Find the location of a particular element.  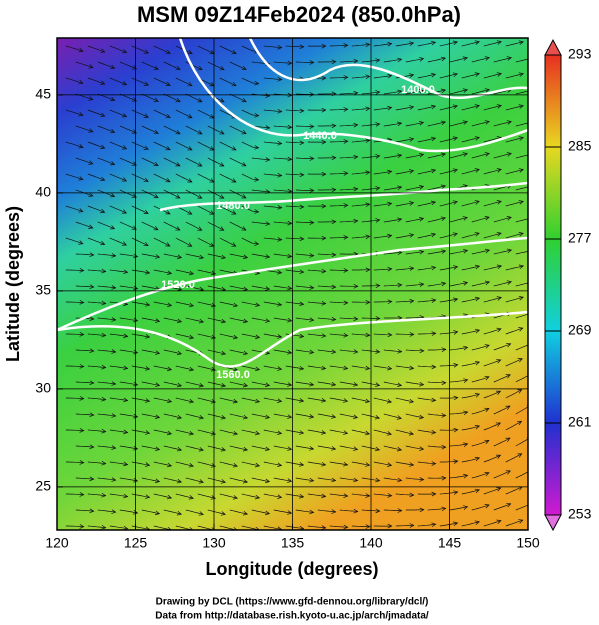

contour-label: 1400.0 is located at coordinates (418, 90).